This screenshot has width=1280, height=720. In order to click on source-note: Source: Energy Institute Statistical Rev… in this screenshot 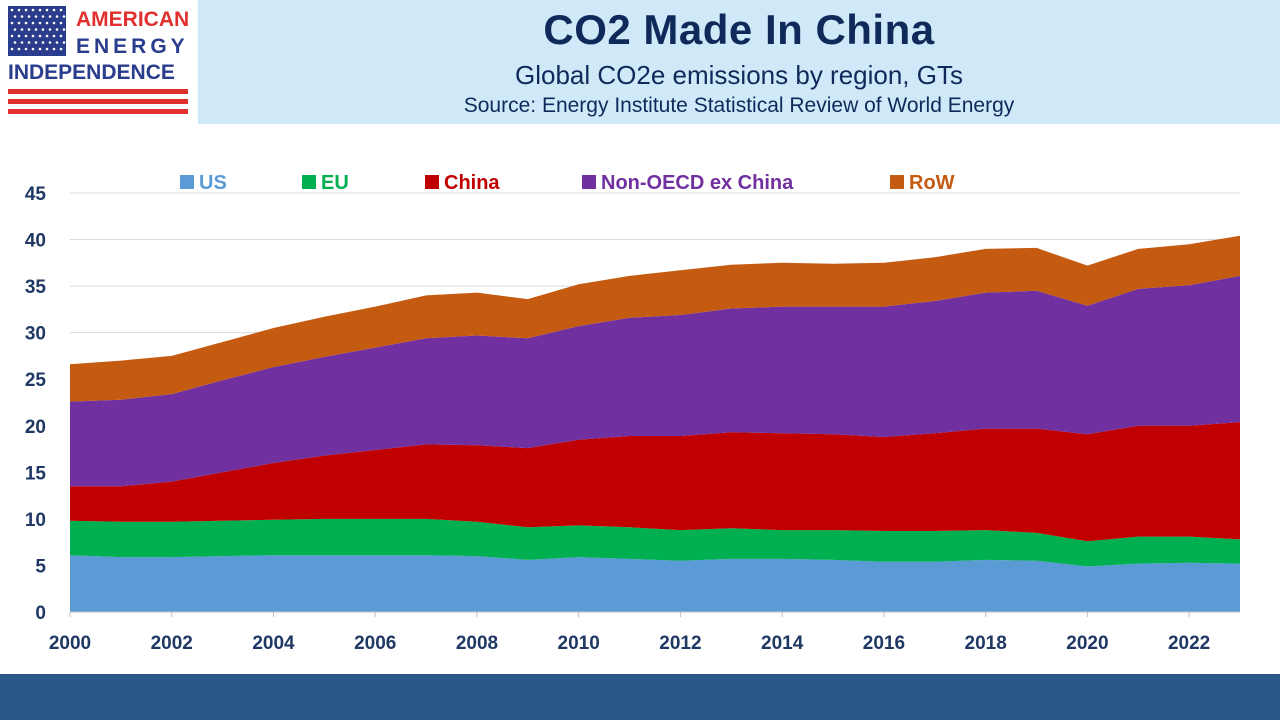, I will do `click(739, 105)`.